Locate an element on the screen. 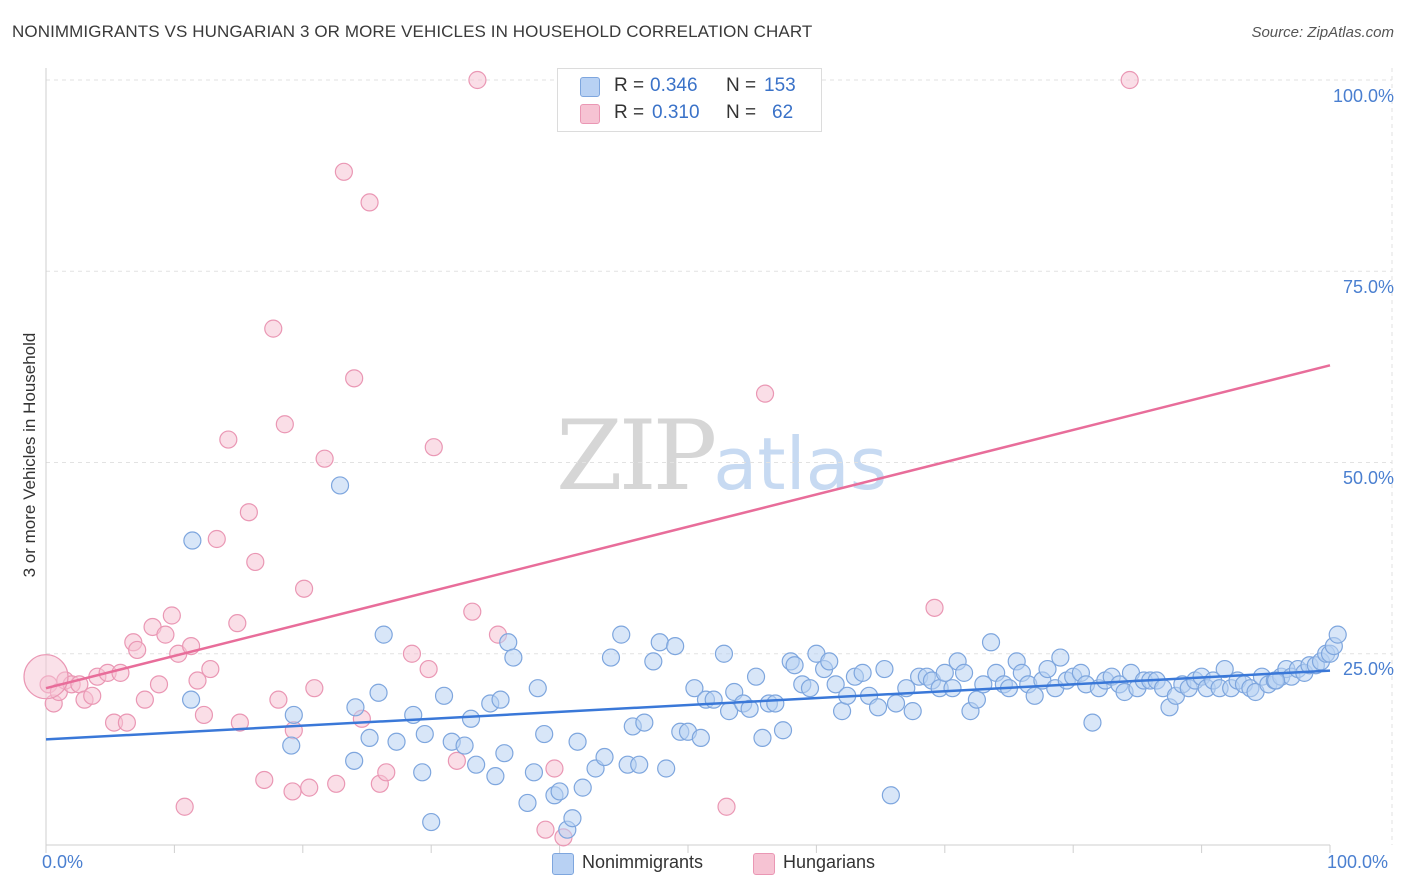 The height and width of the screenshot is (892, 1406). legend-n-value: 62 is located at coordinates (783, 112).